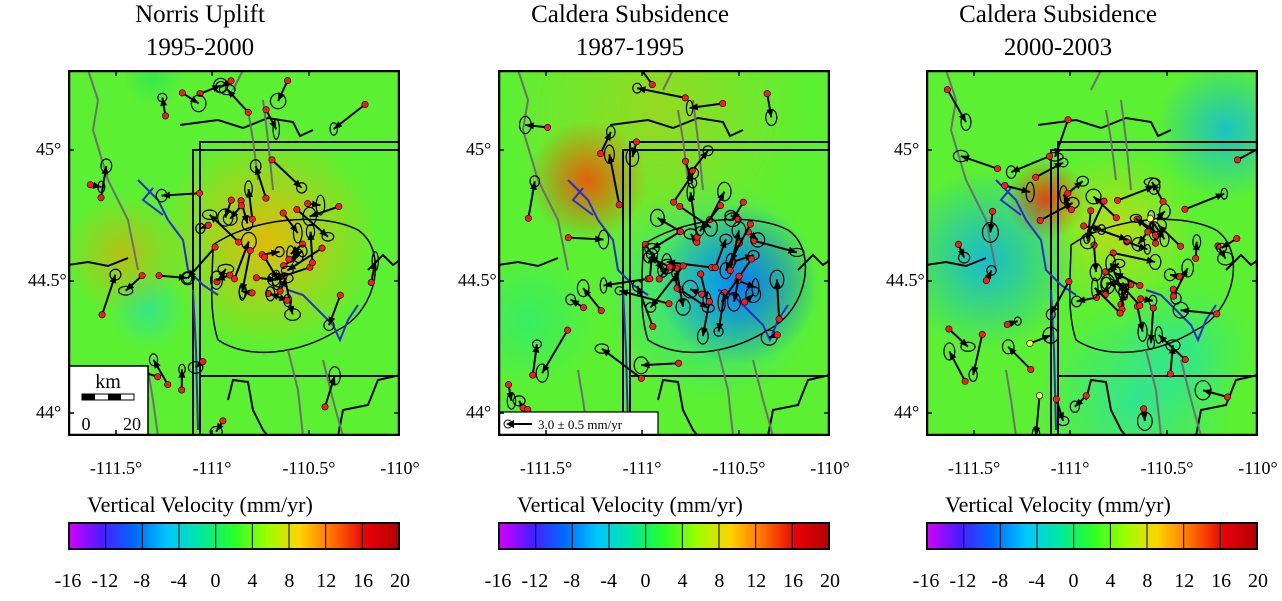 The height and width of the screenshot is (601, 1282). What do you see at coordinates (578, 423) in the screenshot?
I see `reference-vector: 3.0 ± 0.5 mm/yr` at bounding box center [578, 423].